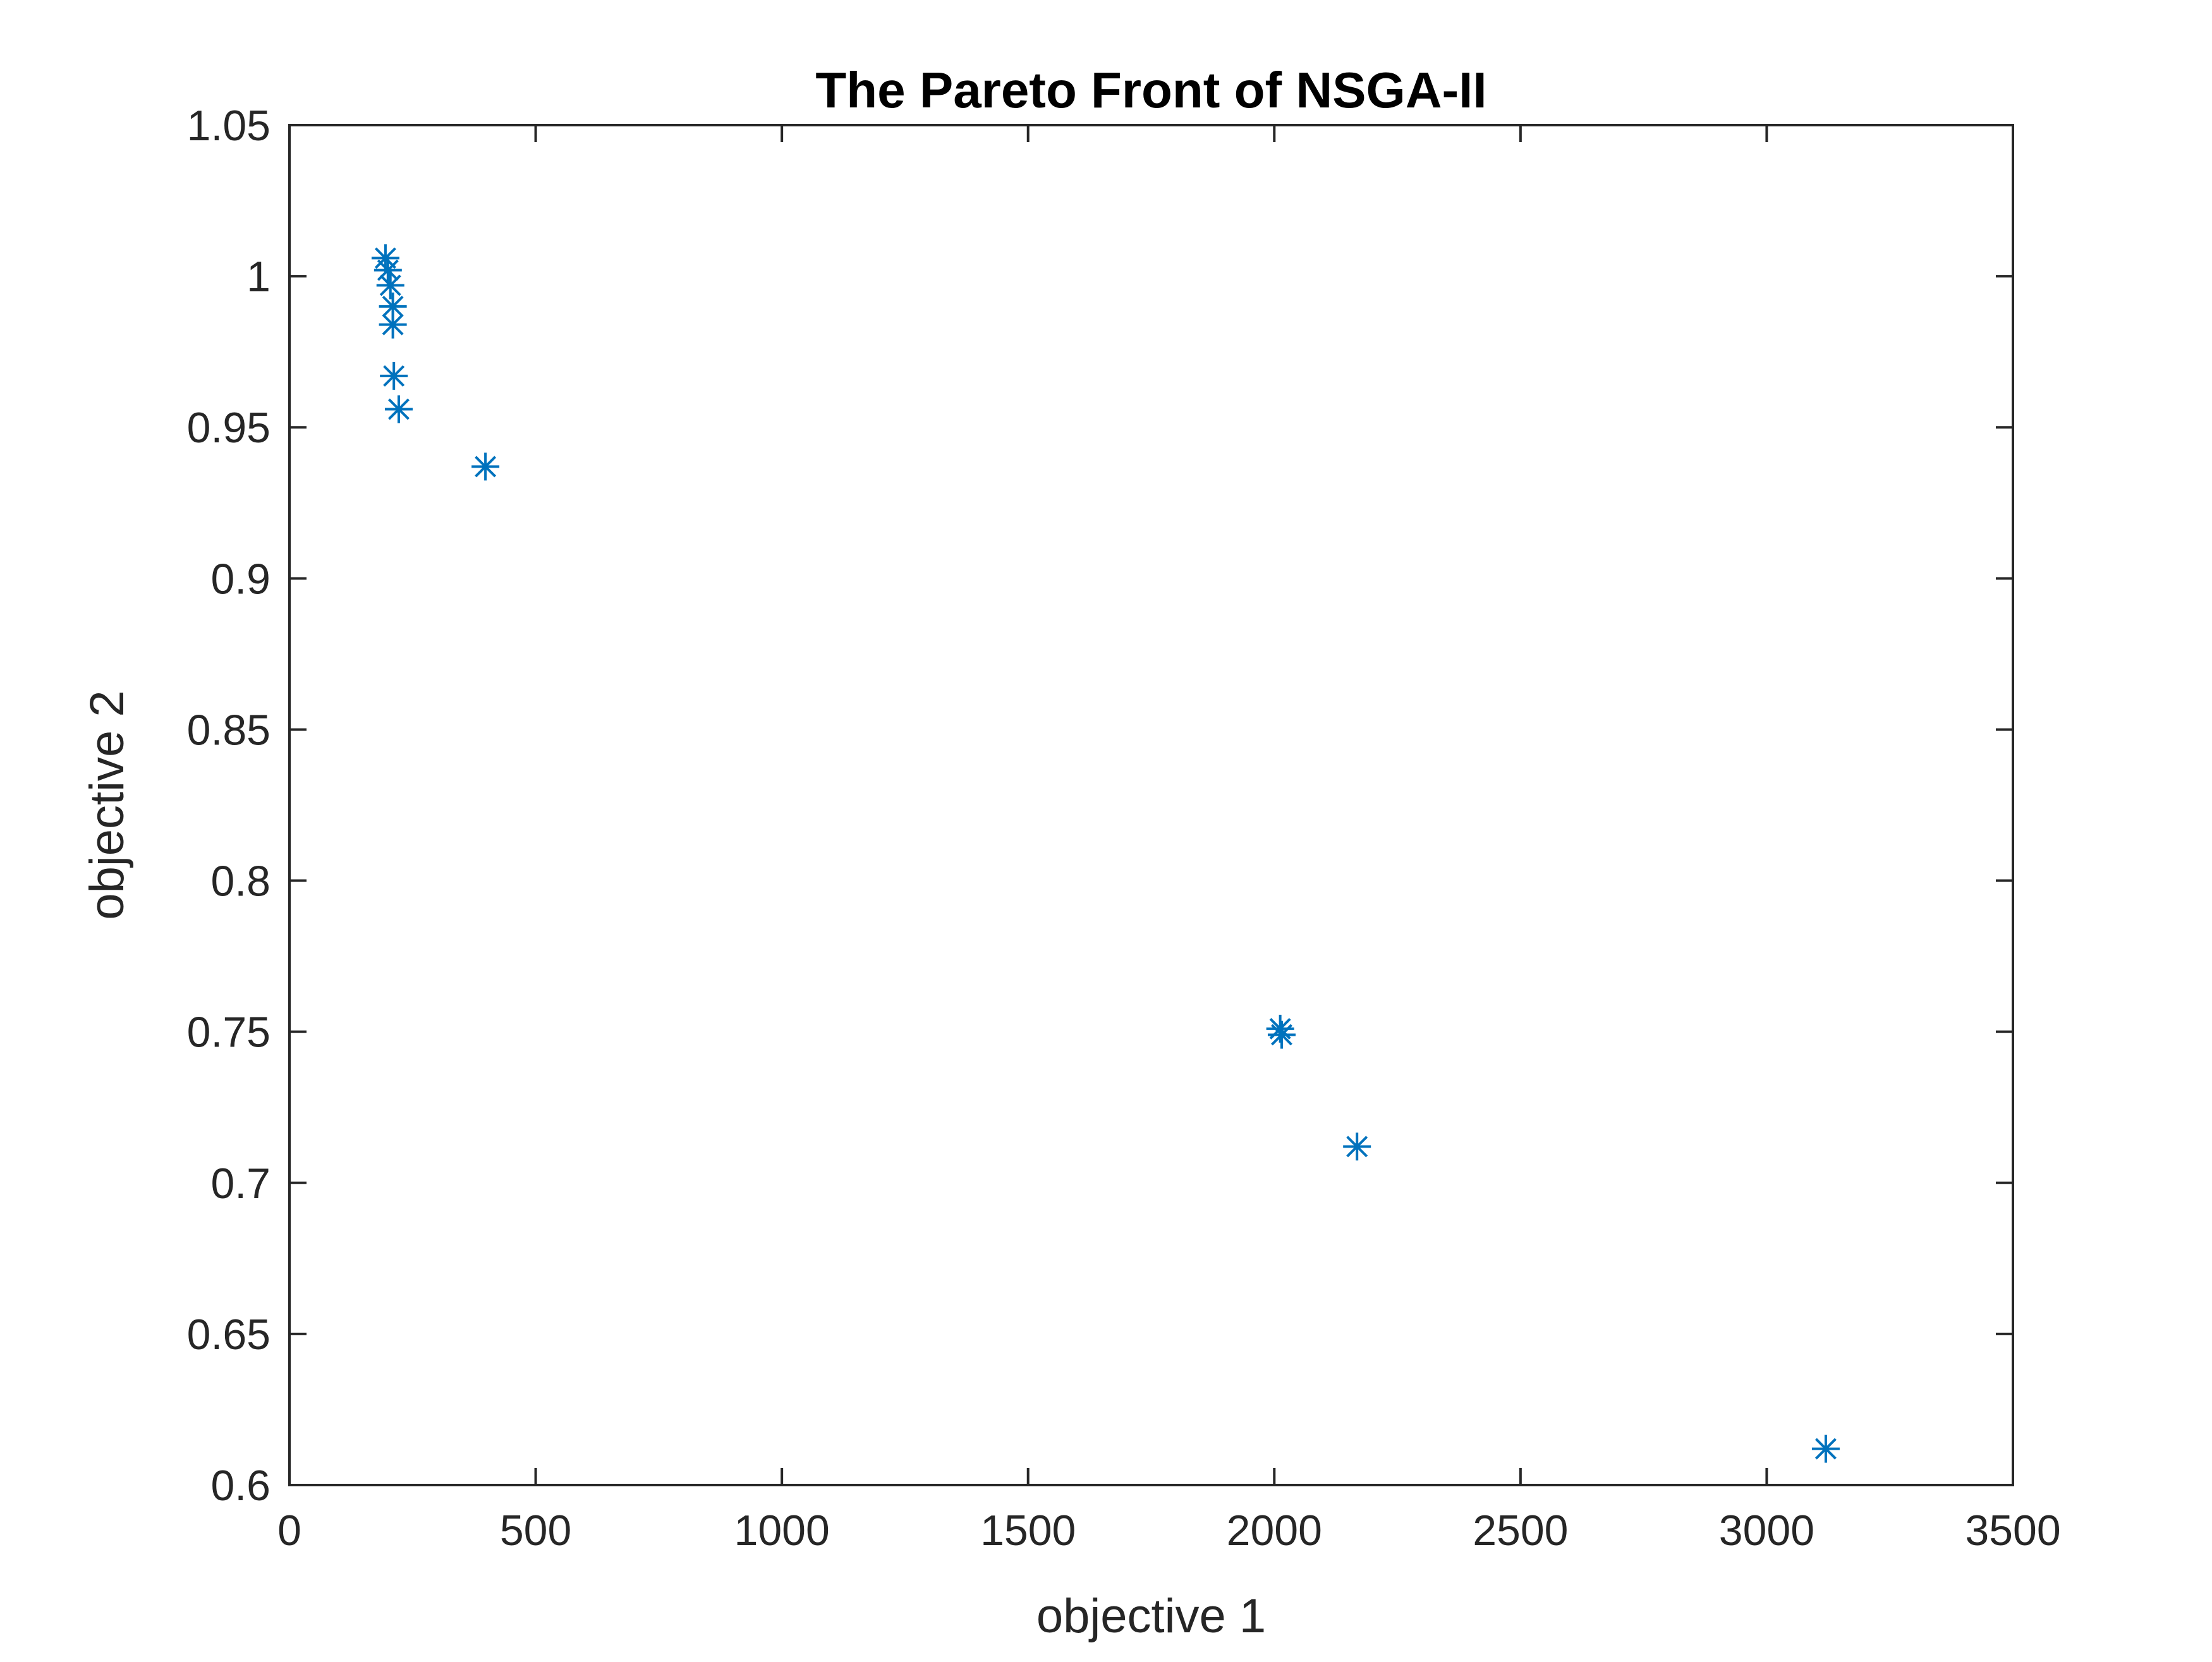 The width and height of the screenshot is (2212, 1662). Describe the element at coordinates (2012, 1531) in the screenshot. I see `x-tick-label: 3500` at that location.